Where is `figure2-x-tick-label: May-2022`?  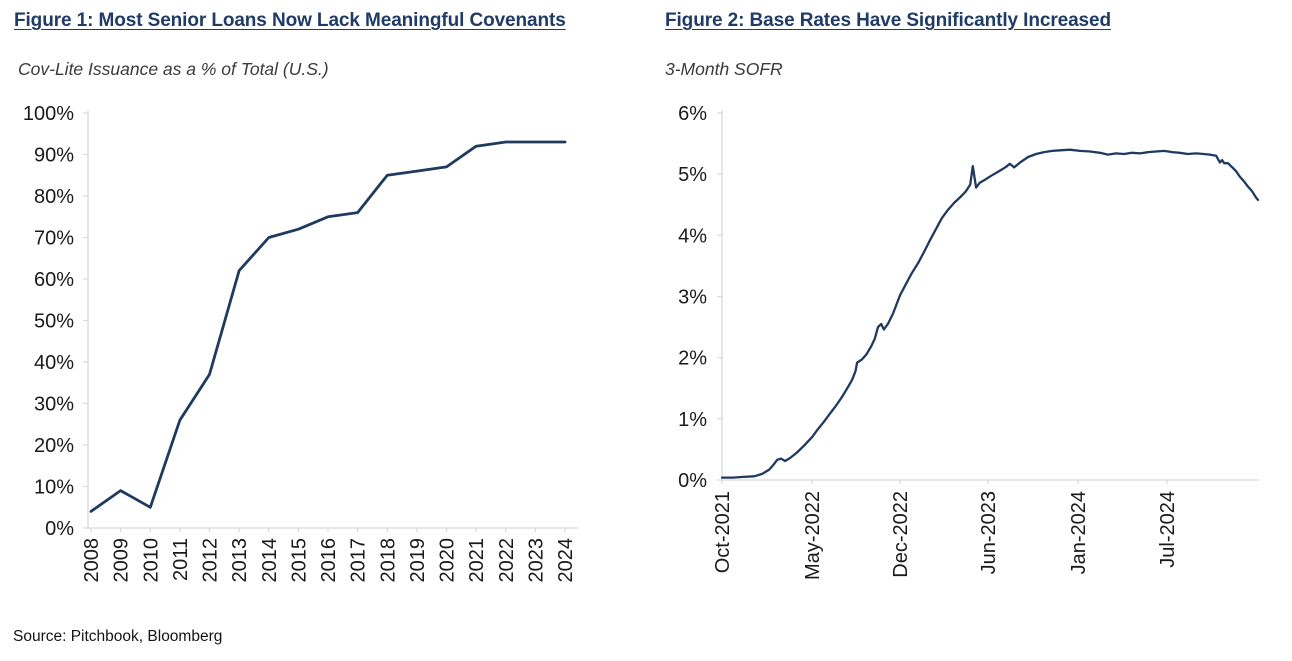
figure2-x-tick-label: May-2022 is located at coordinates (813, 535).